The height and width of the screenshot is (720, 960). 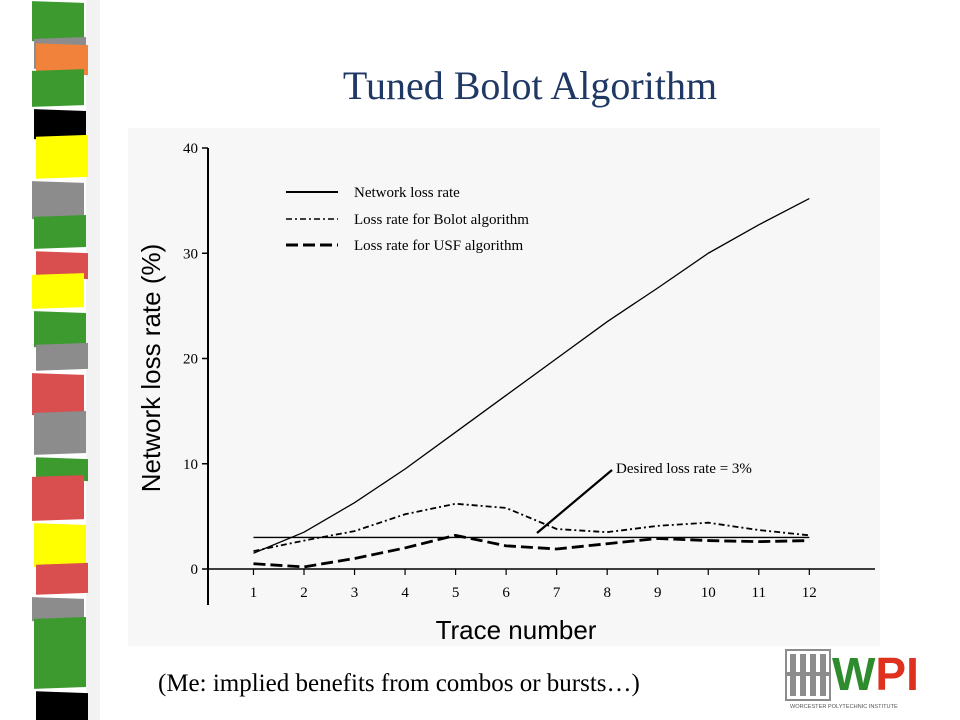 What do you see at coordinates (557, 593) in the screenshot?
I see `x-tick-label: 7` at bounding box center [557, 593].